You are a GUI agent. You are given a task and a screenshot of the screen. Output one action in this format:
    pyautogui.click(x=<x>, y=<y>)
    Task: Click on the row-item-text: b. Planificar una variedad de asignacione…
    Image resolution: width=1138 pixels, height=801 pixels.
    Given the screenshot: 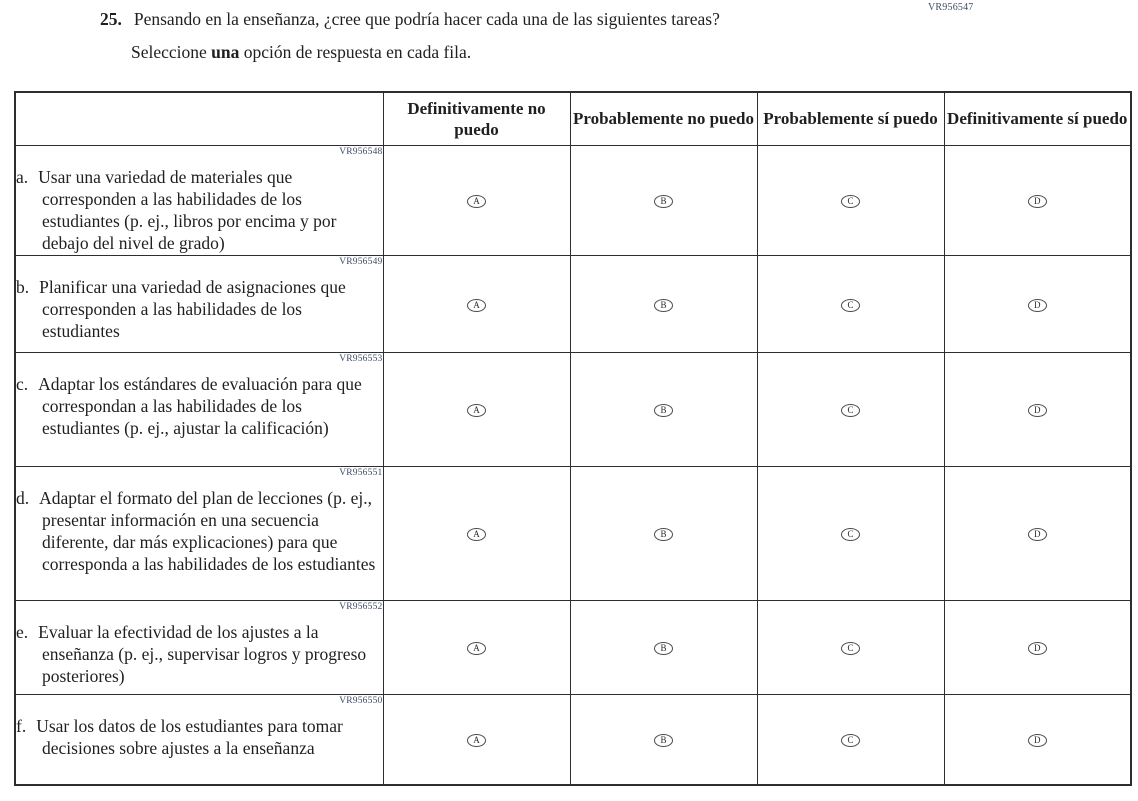 What is the action you would take?
    pyautogui.click(x=181, y=308)
    